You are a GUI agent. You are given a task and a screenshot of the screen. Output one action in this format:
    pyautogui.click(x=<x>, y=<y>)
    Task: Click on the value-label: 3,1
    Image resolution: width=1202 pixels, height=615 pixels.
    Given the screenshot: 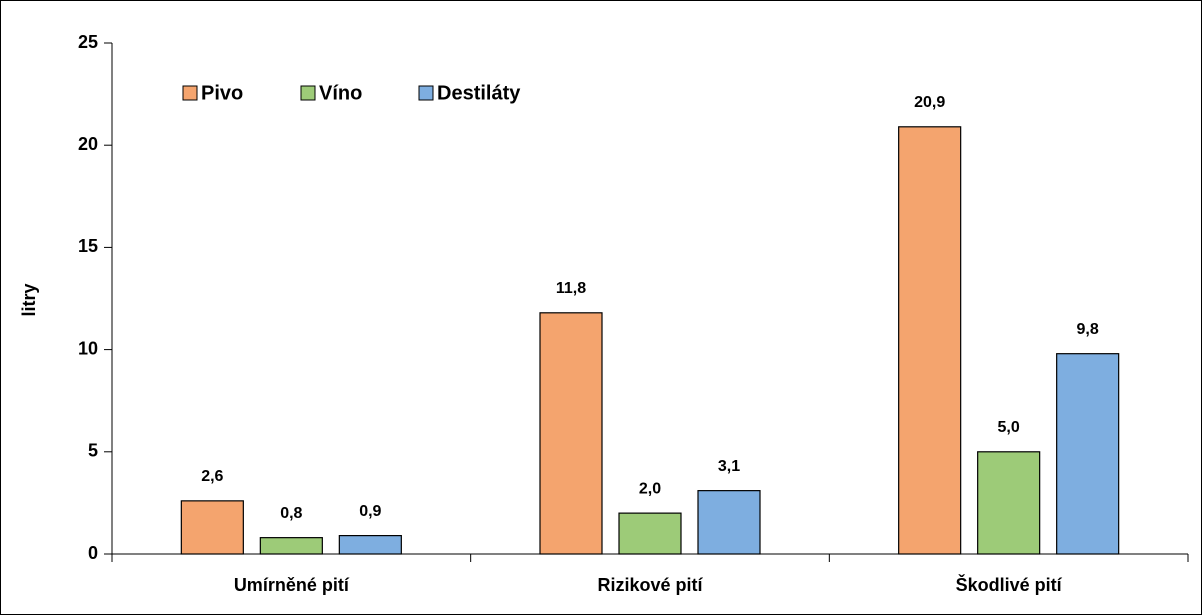 What is the action you would take?
    pyautogui.click(x=729, y=466)
    